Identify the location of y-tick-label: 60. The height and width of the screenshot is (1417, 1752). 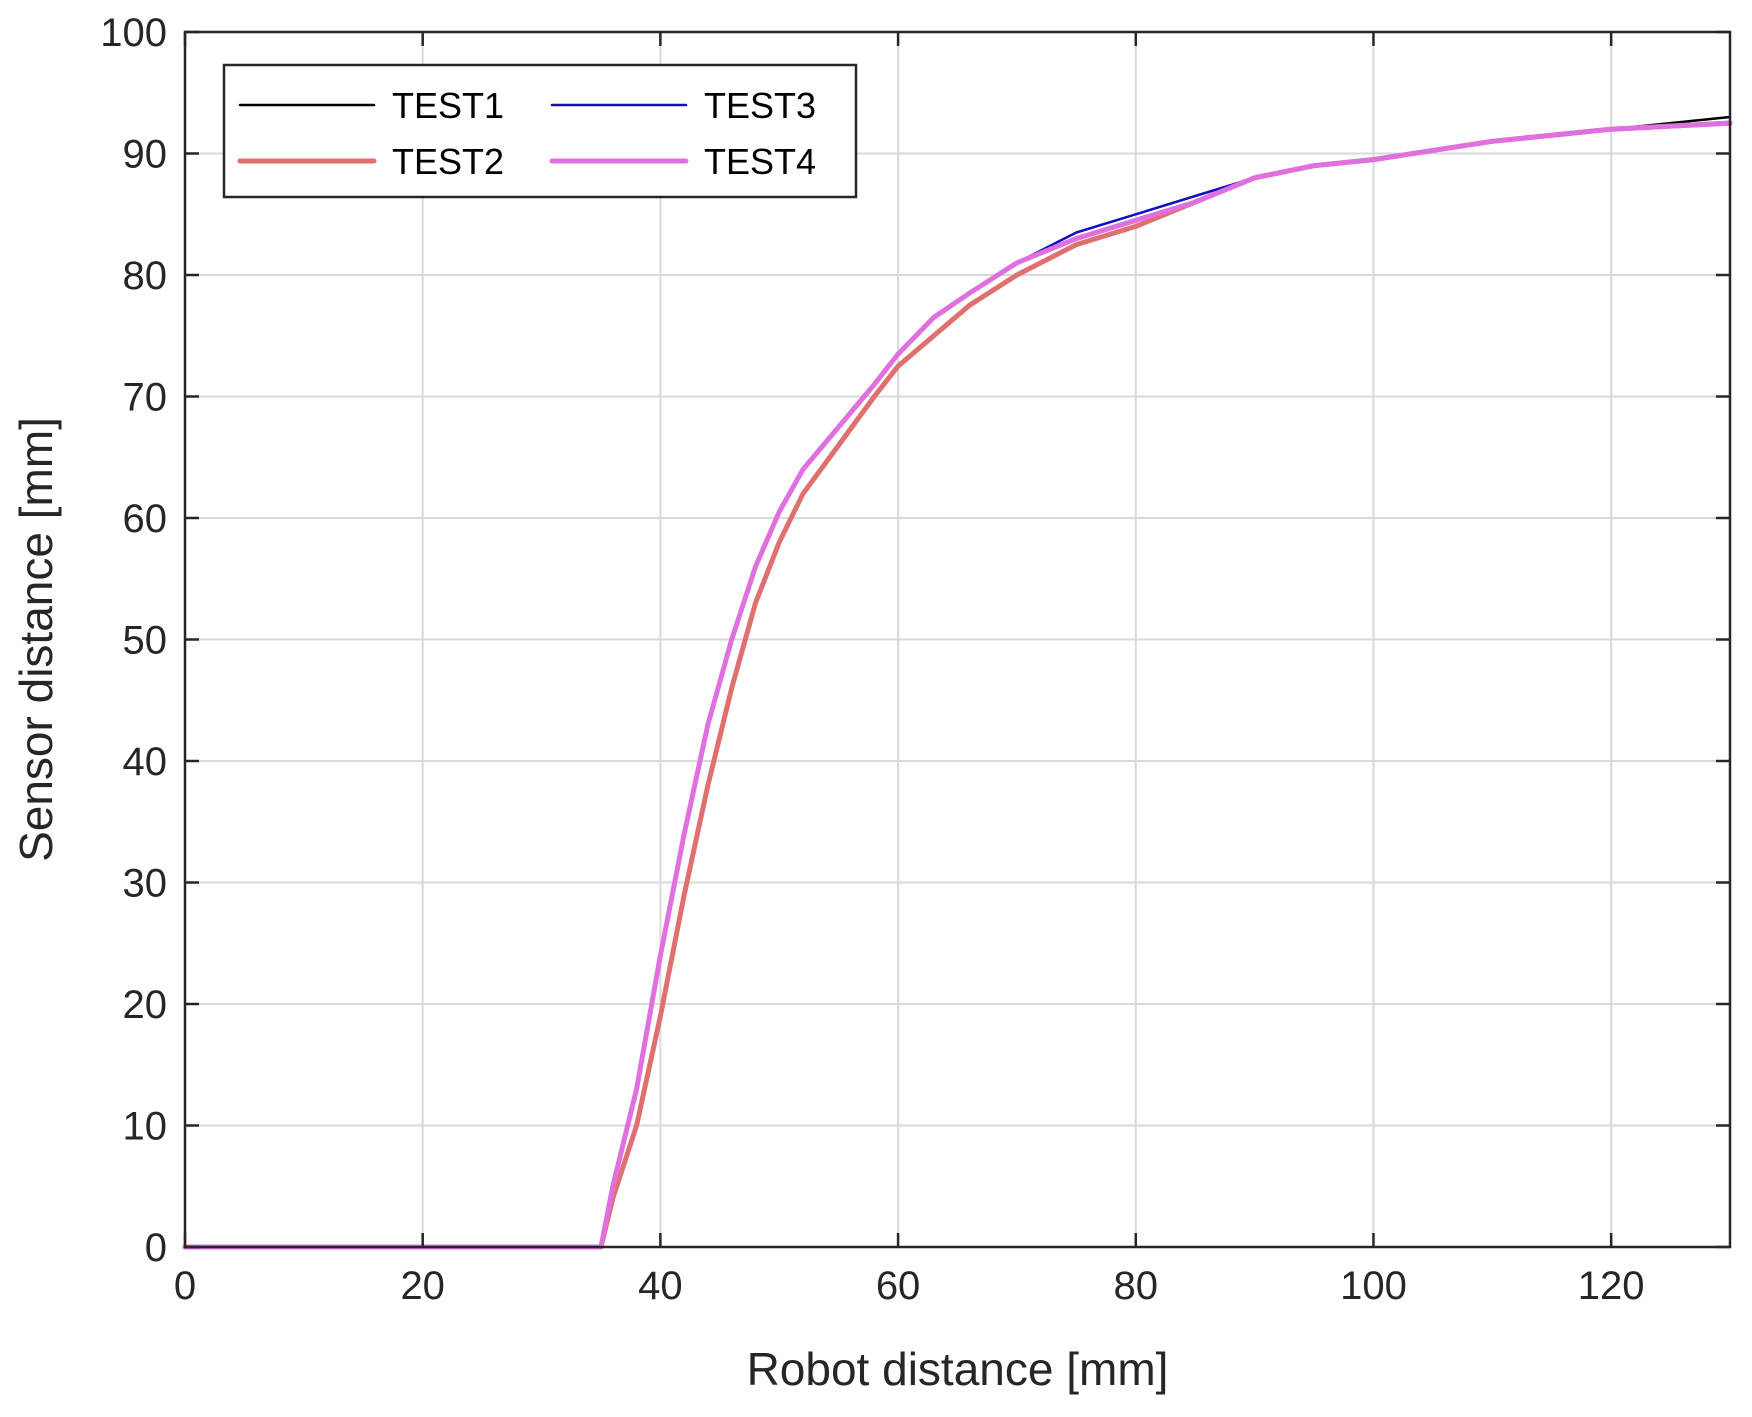
(145, 519).